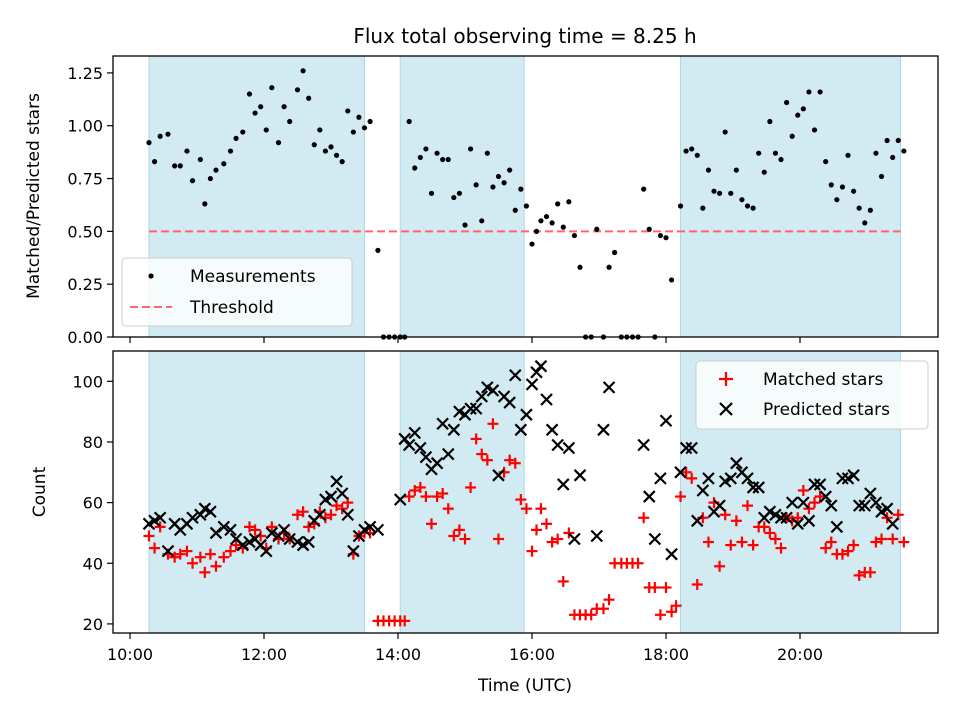 The width and height of the screenshot is (960, 720). I want to click on x-tick-label: 18:00, so click(666, 654).